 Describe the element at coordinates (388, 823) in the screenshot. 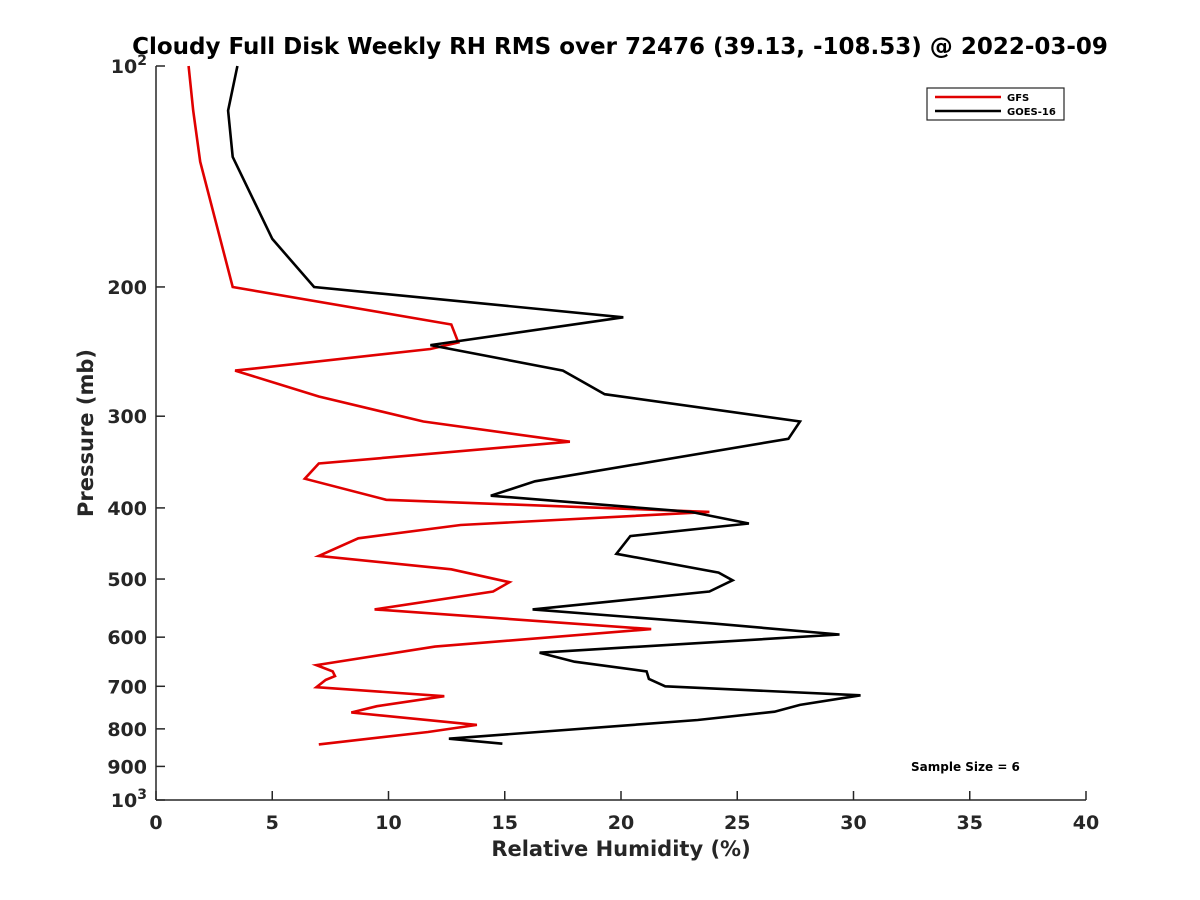

I see `x-tick-label: 10` at that location.